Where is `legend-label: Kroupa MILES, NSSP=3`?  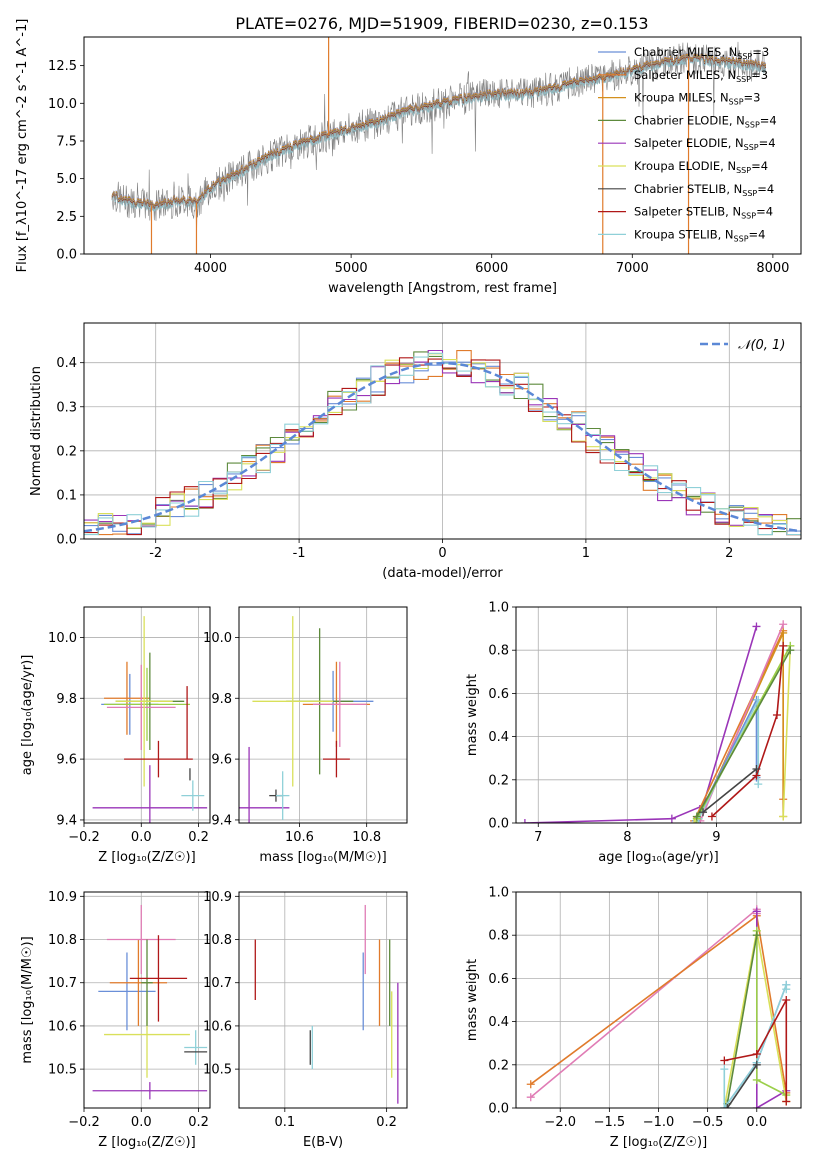
legend-label: Kroupa MILES, NSSP=3 is located at coordinates (697, 99).